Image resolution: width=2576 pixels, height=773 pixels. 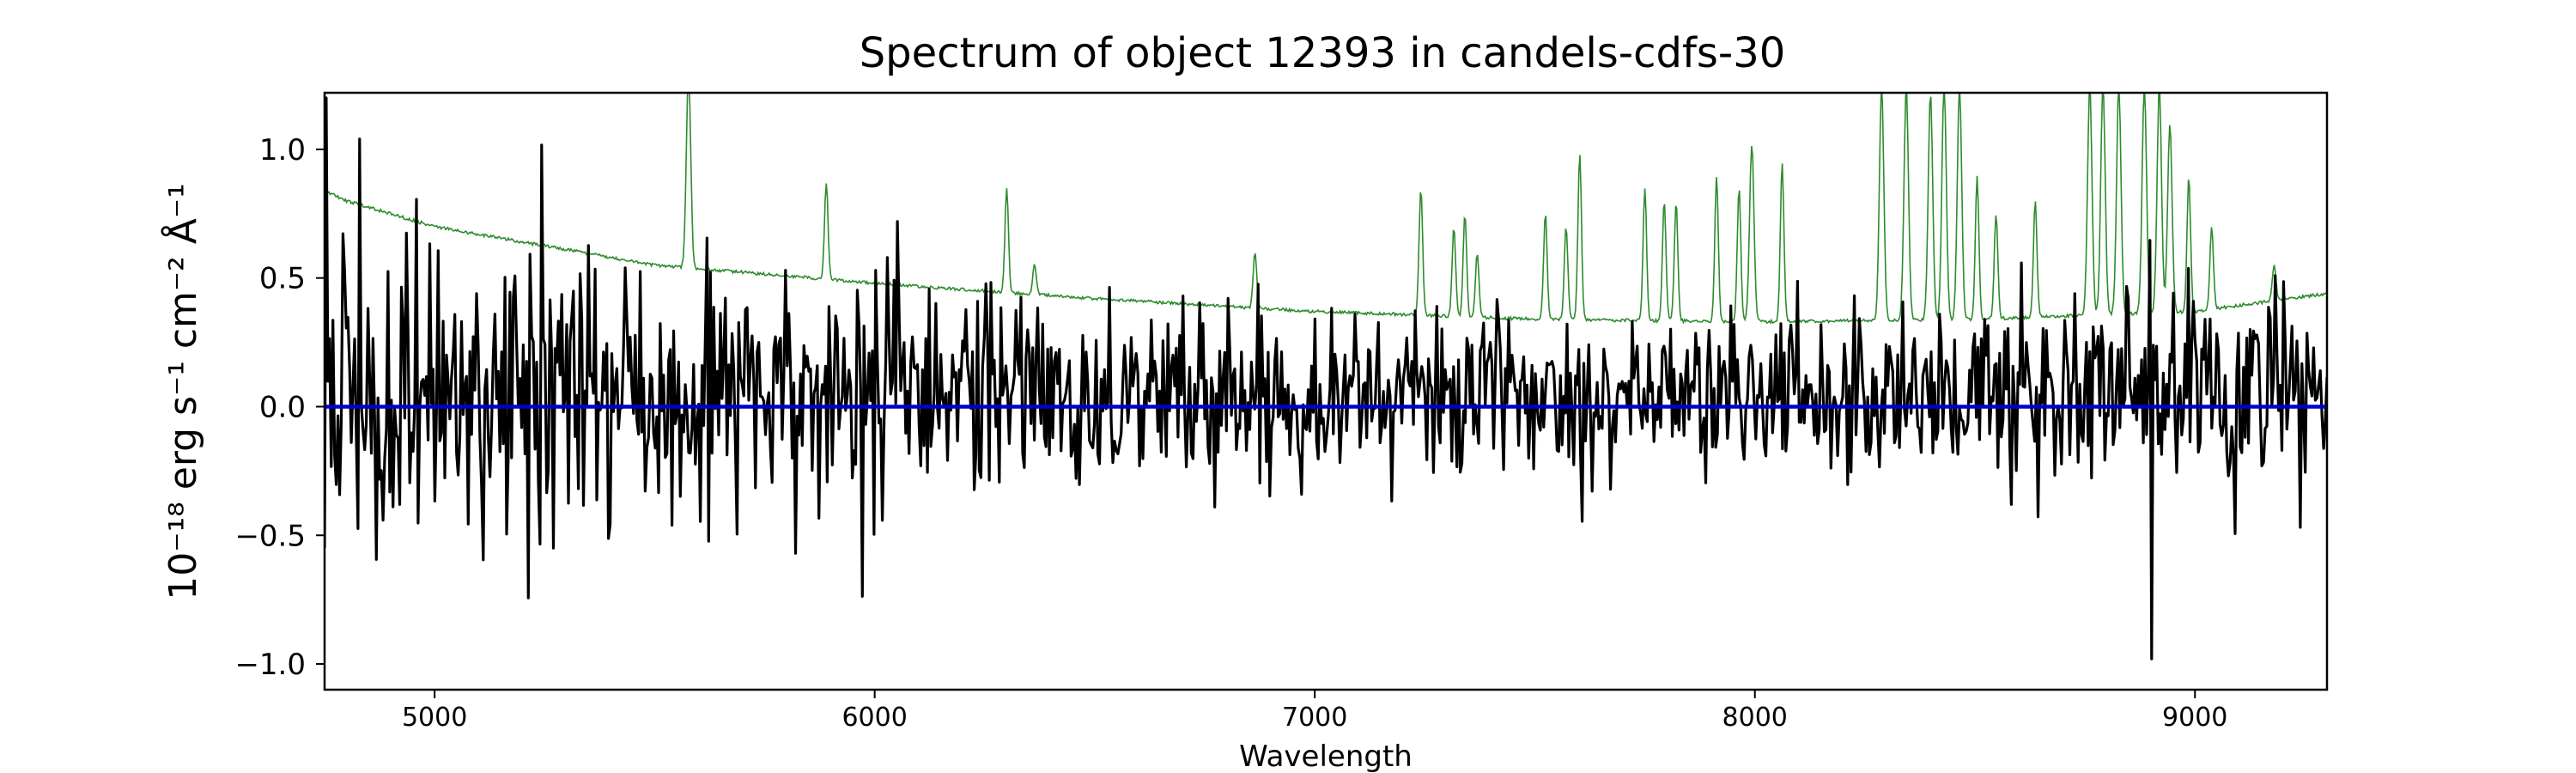 I want to click on y-tick-label: 0.0, so click(x=282, y=407).